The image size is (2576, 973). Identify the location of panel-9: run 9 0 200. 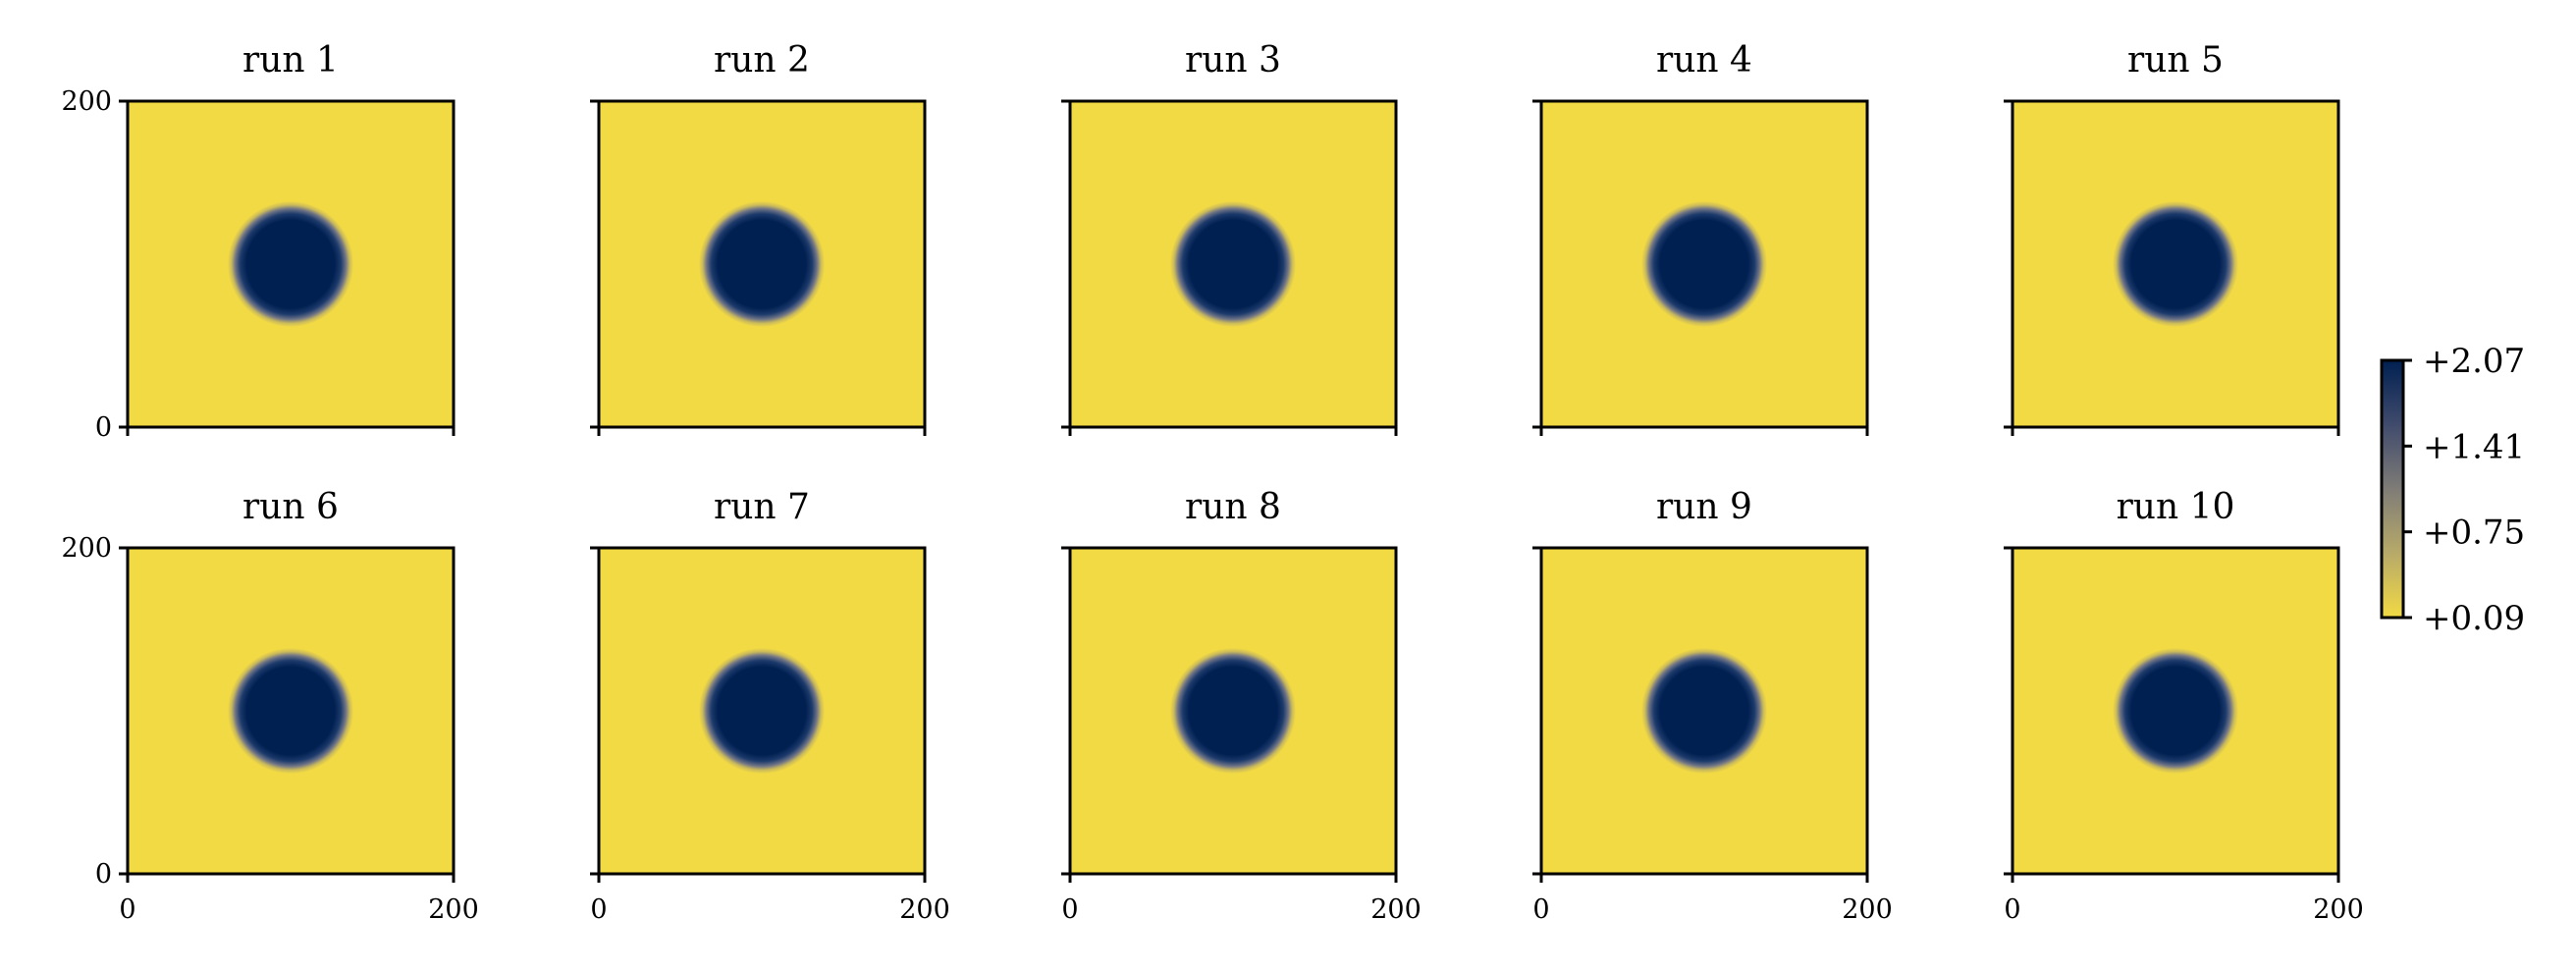
(1712, 706).